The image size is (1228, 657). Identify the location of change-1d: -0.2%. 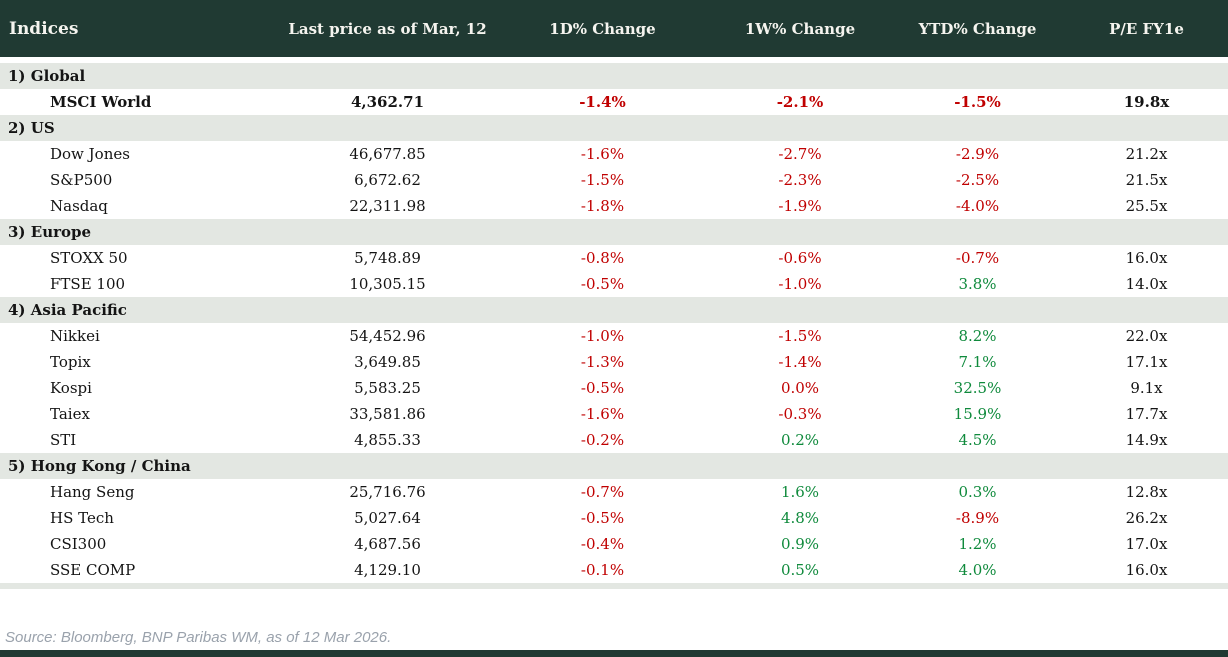
(602, 440).